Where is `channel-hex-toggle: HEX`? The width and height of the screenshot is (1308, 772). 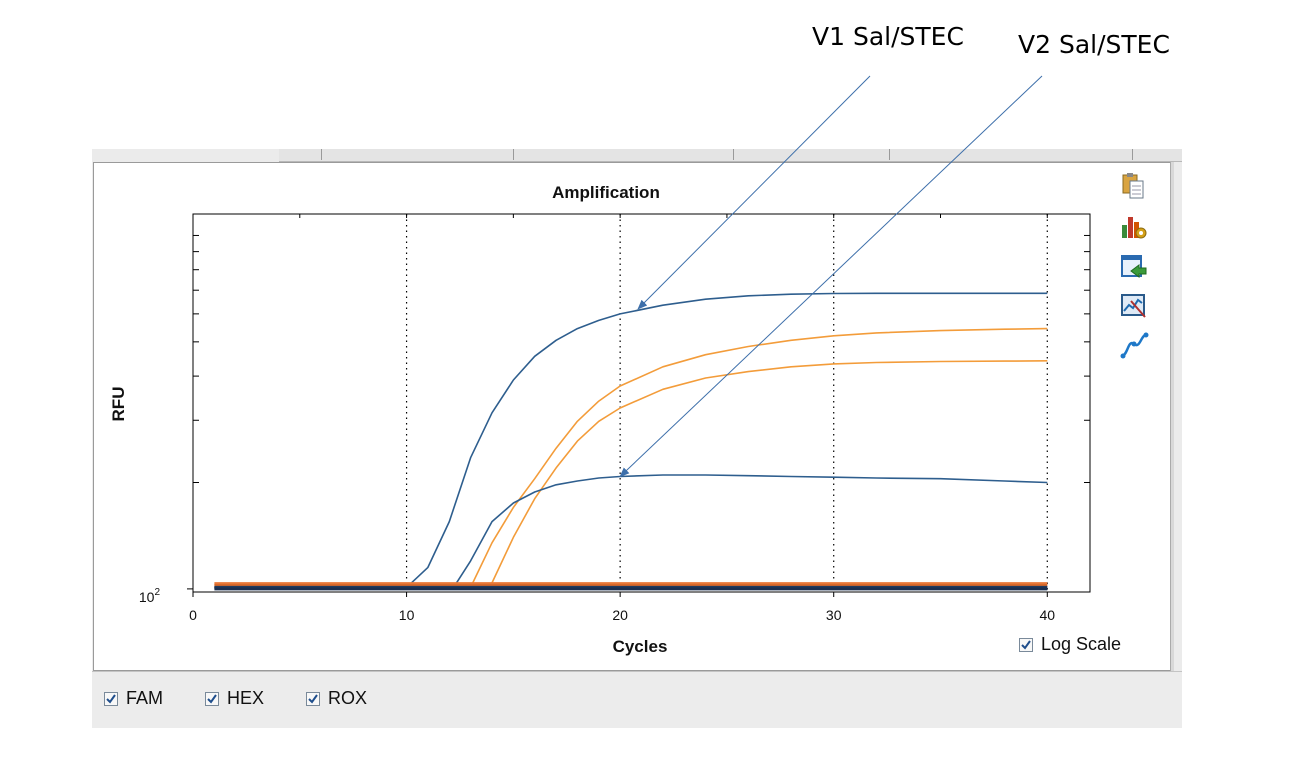
channel-hex-toggle: HEX is located at coordinates (234, 698).